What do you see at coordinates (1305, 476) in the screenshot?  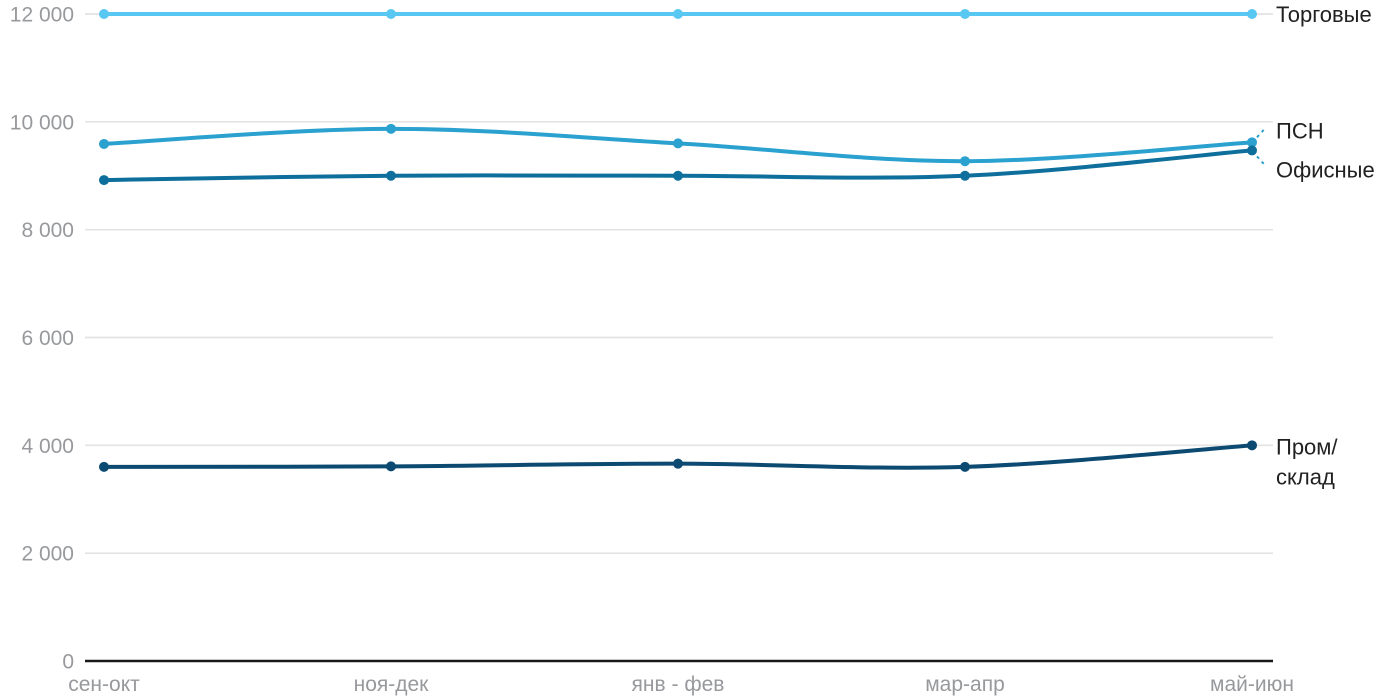 I see `series-label-prom-sklad: склад` at bounding box center [1305, 476].